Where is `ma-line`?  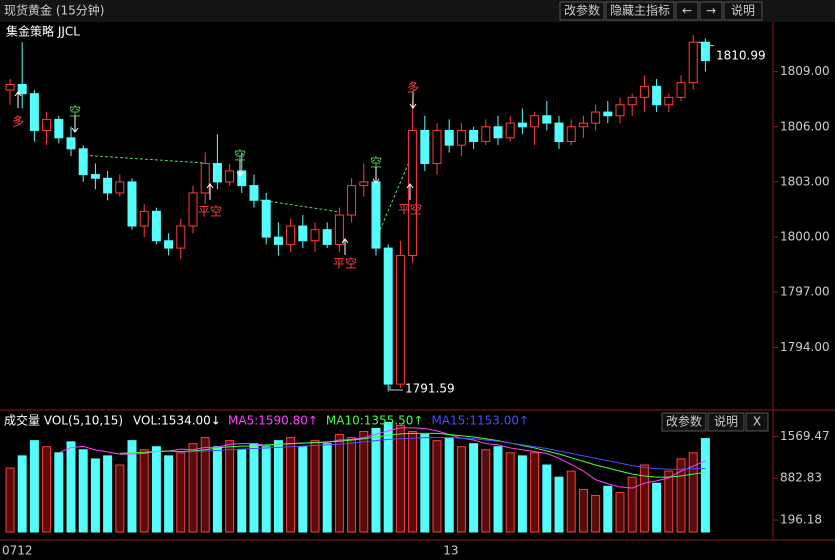 ma-line is located at coordinates (443, 453).